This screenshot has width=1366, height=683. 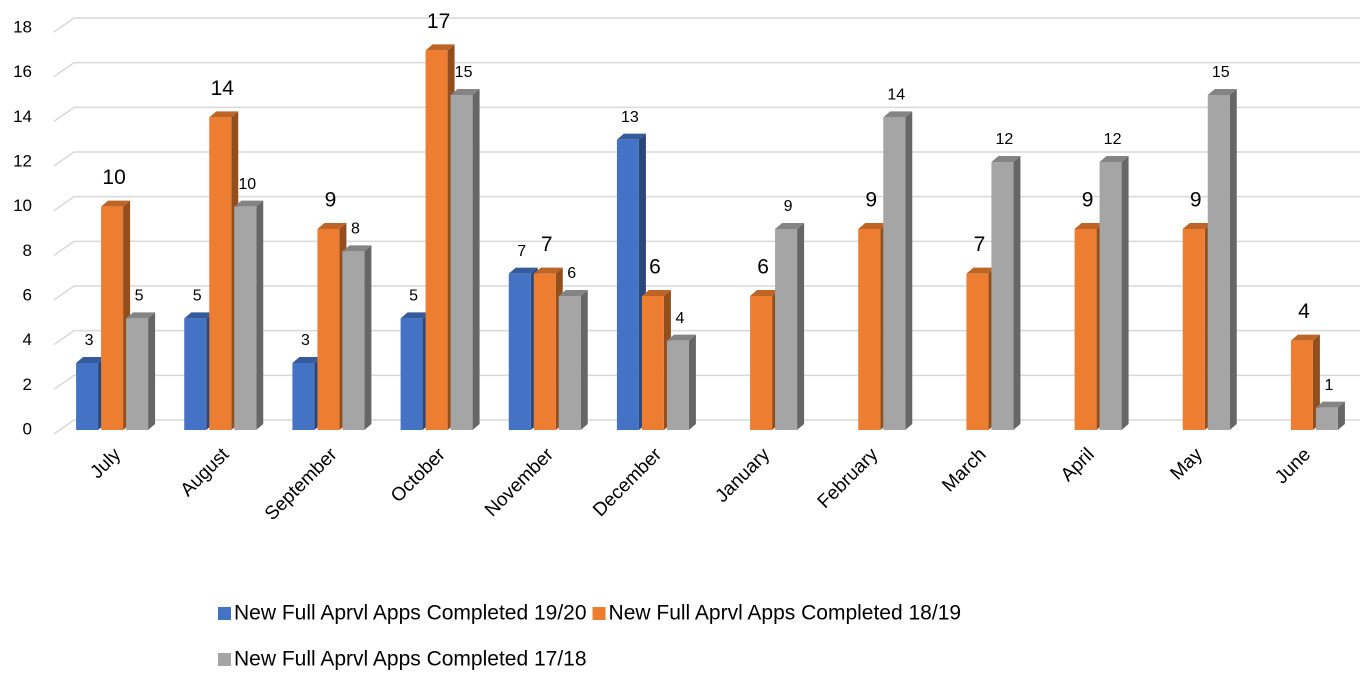 I want to click on x-tick-label: June, so click(x=1293, y=466).